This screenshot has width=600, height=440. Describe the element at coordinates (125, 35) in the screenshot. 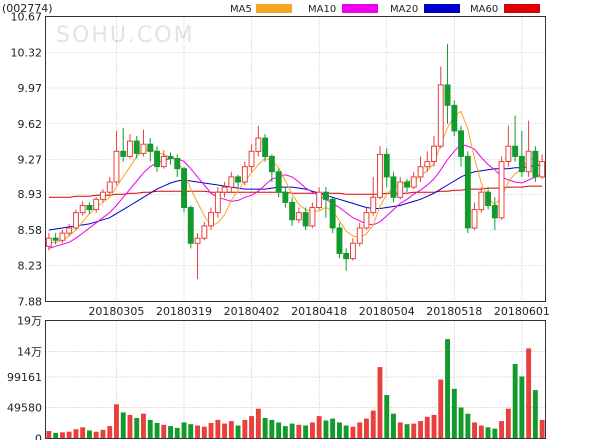

I see `watermark-logo: SOHU.COM` at that location.